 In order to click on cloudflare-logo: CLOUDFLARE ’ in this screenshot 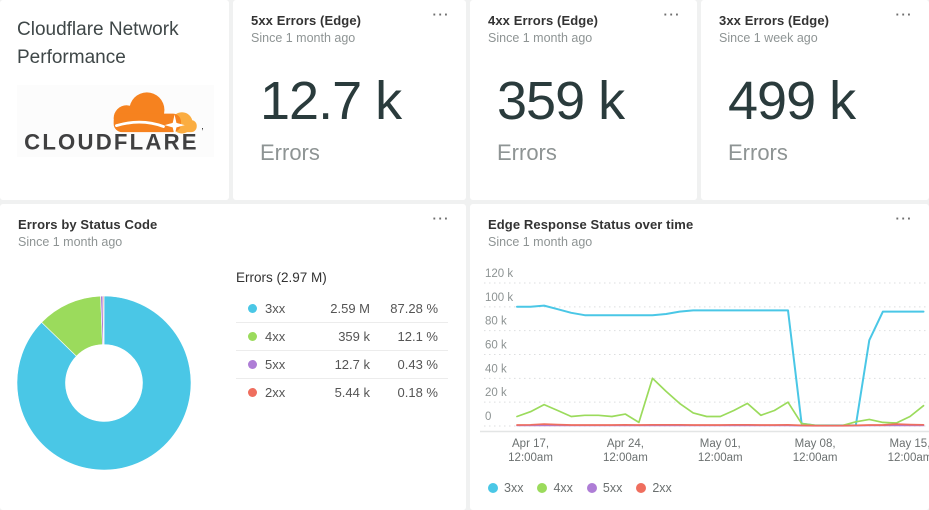, I will do `click(115, 121)`.